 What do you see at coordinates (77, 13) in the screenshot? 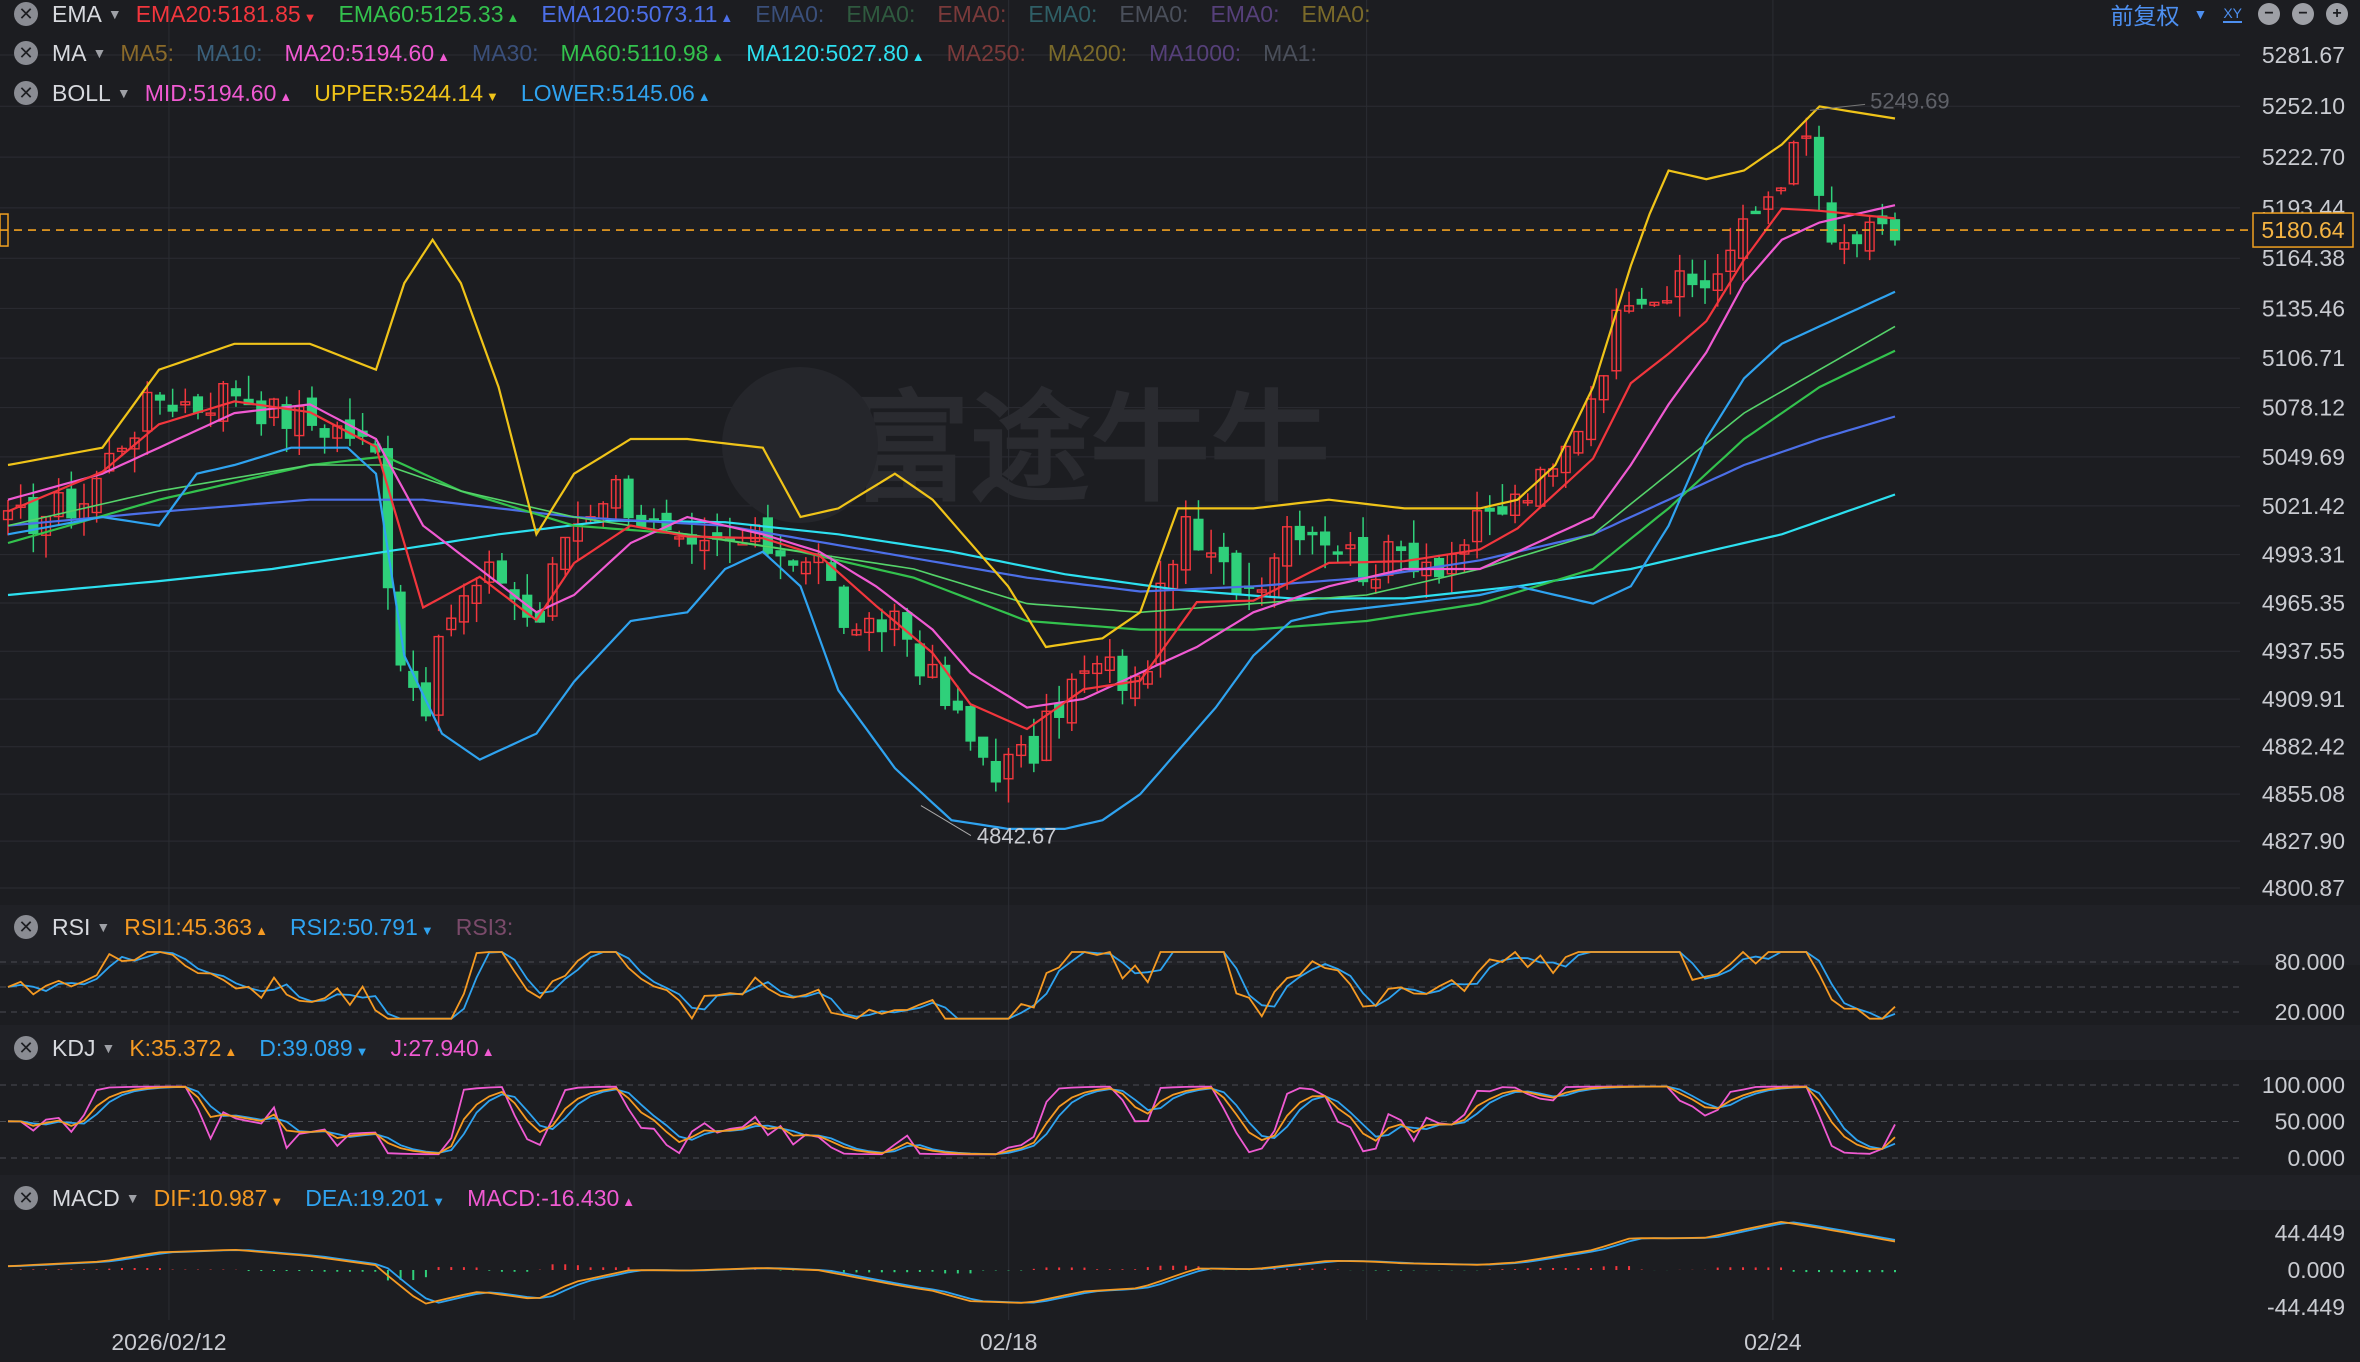
I see `ema-indicator-name: EMA` at bounding box center [77, 13].